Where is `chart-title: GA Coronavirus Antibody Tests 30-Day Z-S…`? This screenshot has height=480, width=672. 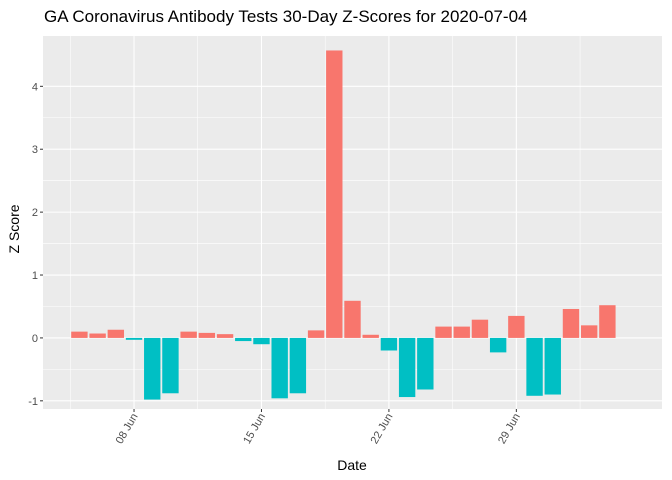
chart-title: GA Coronavirus Antibody Tests 30-Day Z-S… is located at coordinates (285, 16).